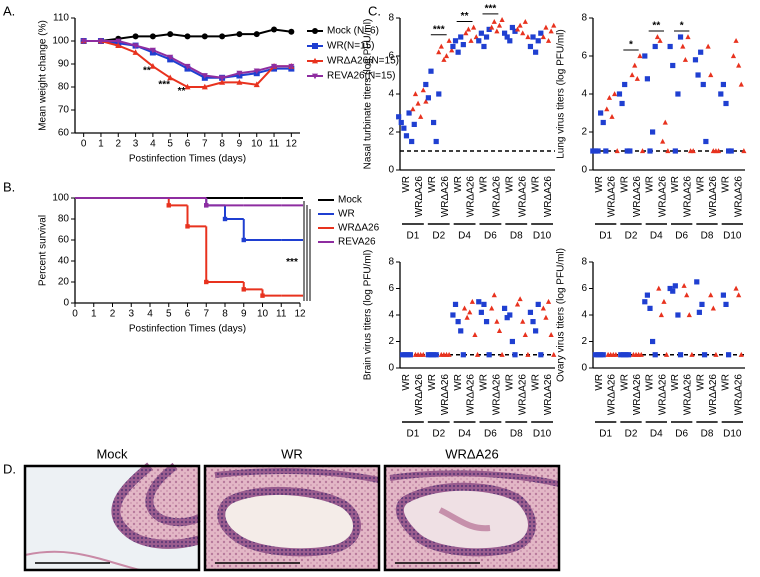  What do you see at coordinates (292, 453) in the screenshot?
I see `image-title: WR` at bounding box center [292, 453].